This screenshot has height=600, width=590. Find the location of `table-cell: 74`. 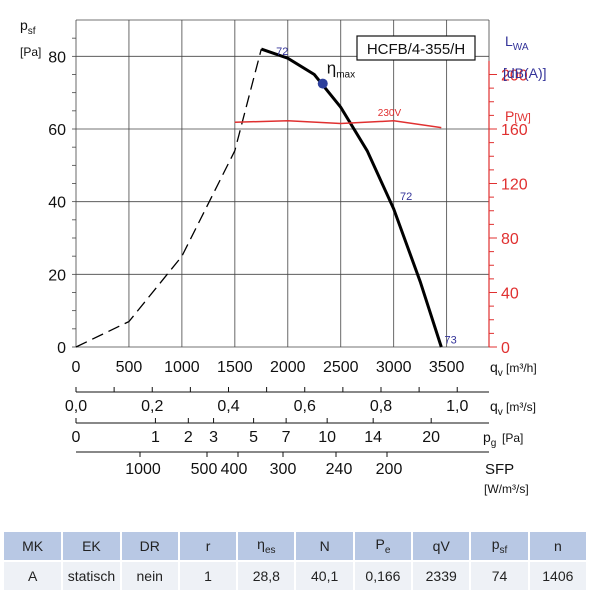

table-cell: 74 is located at coordinates (500, 575).